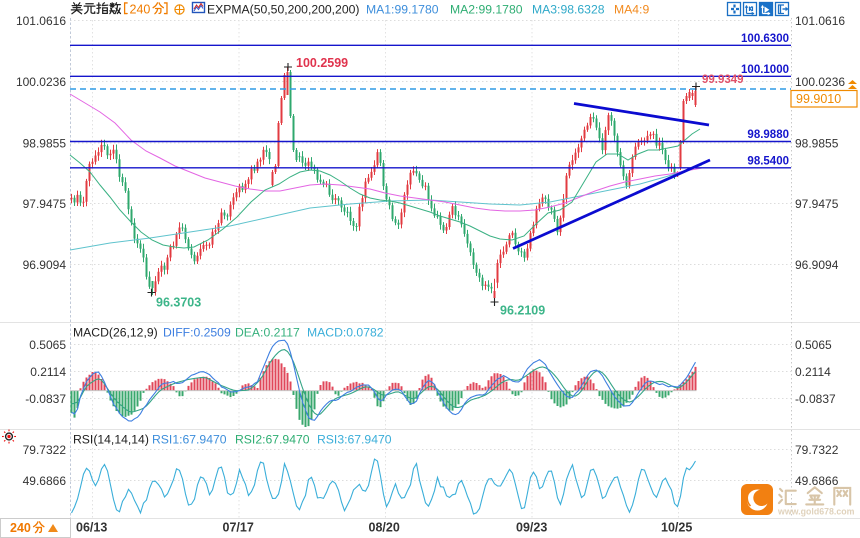 This screenshot has width=860, height=538. I want to click on svg-text: 09/23, so click(531, 528).